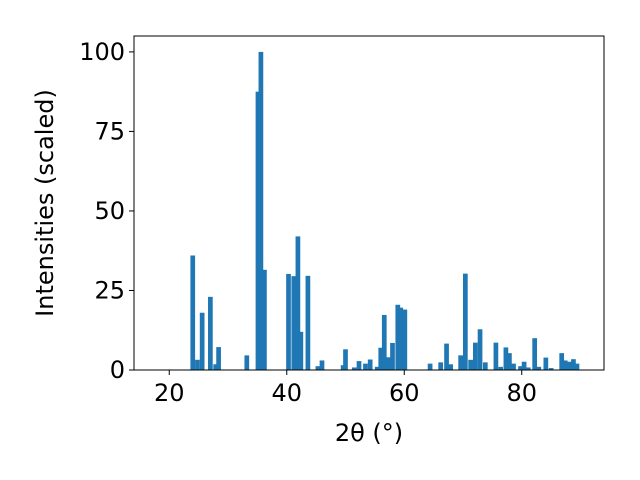  I want to click on x-axis-ticks: 20 40 60 80, so click(345, 388).